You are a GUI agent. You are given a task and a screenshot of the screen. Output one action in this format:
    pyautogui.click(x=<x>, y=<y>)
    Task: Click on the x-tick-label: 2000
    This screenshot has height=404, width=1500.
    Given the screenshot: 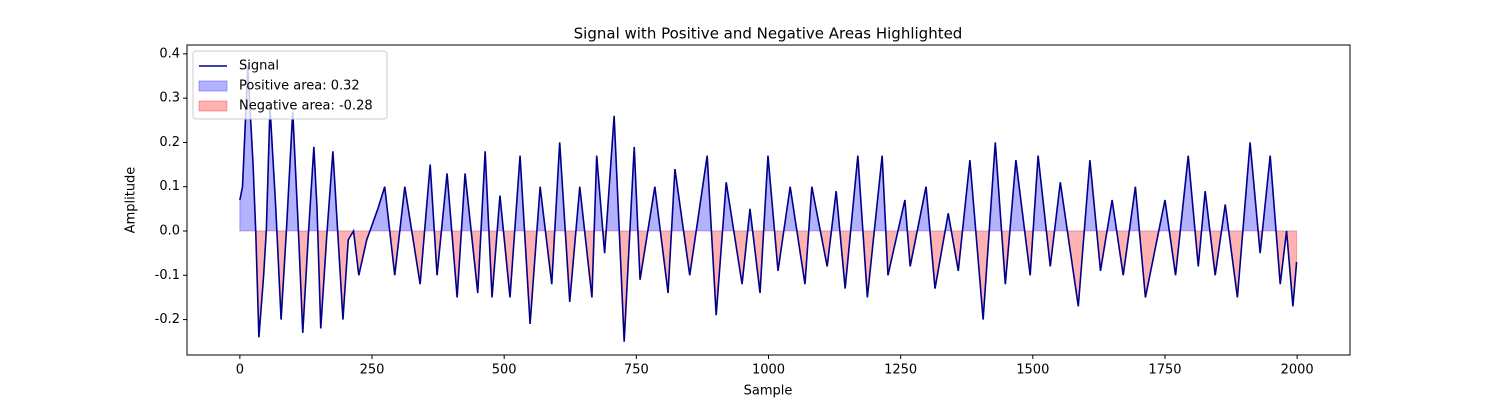 What is the action you would take?
    pyautogui.click(x=1297, y=370)
    